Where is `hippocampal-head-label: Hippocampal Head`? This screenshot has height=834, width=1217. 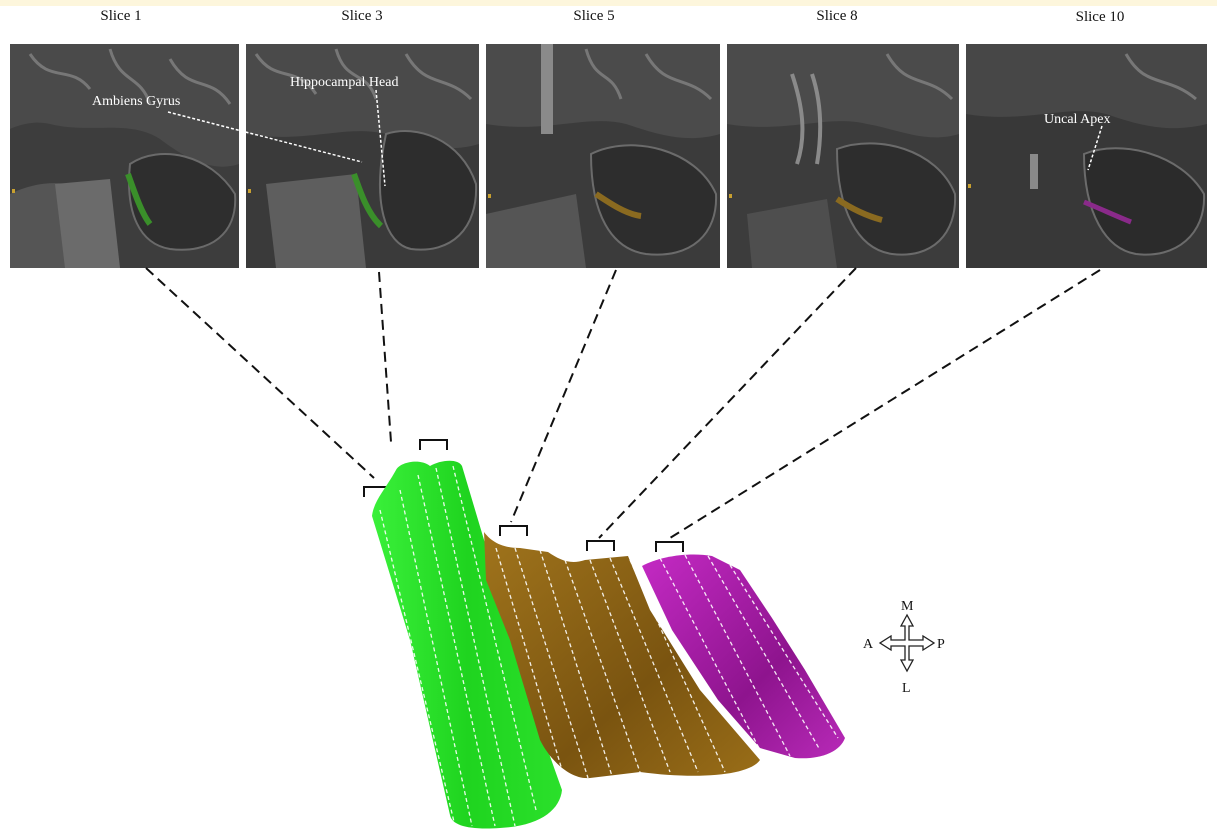
hippocampal-head-label: Hippocampal Head is located at coordinates (344, 82).